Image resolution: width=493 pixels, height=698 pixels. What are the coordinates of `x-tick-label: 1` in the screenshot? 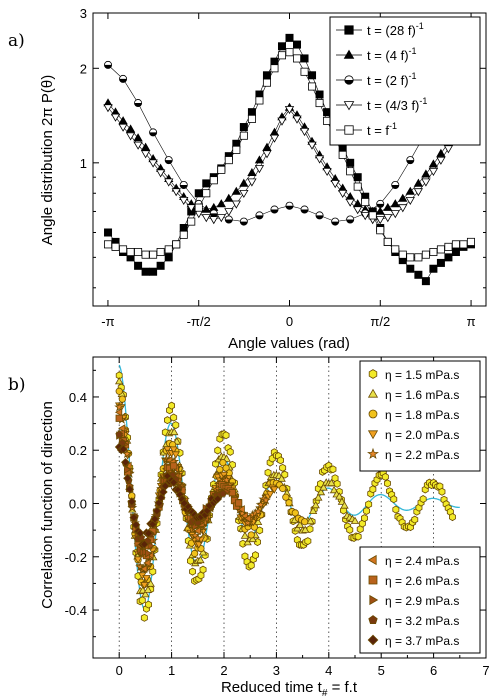 It's located at (171, 670).